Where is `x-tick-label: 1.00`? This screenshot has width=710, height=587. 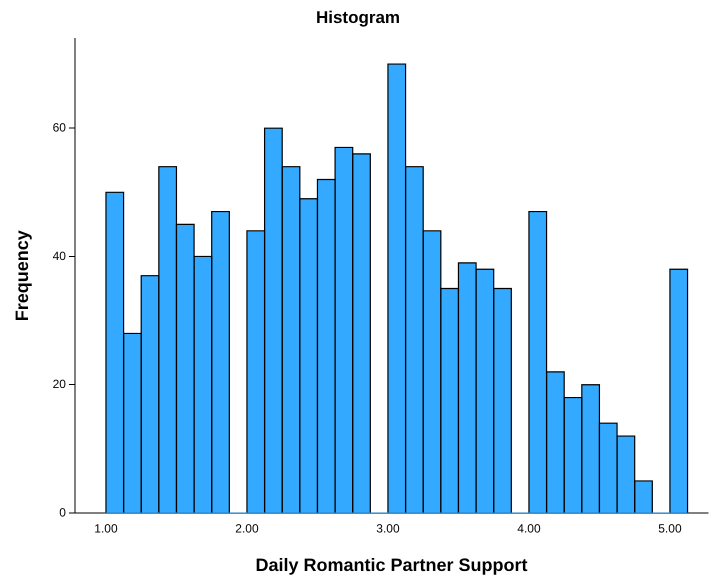 x-tick-label: 1.00 is located at coordinates (106, 529).